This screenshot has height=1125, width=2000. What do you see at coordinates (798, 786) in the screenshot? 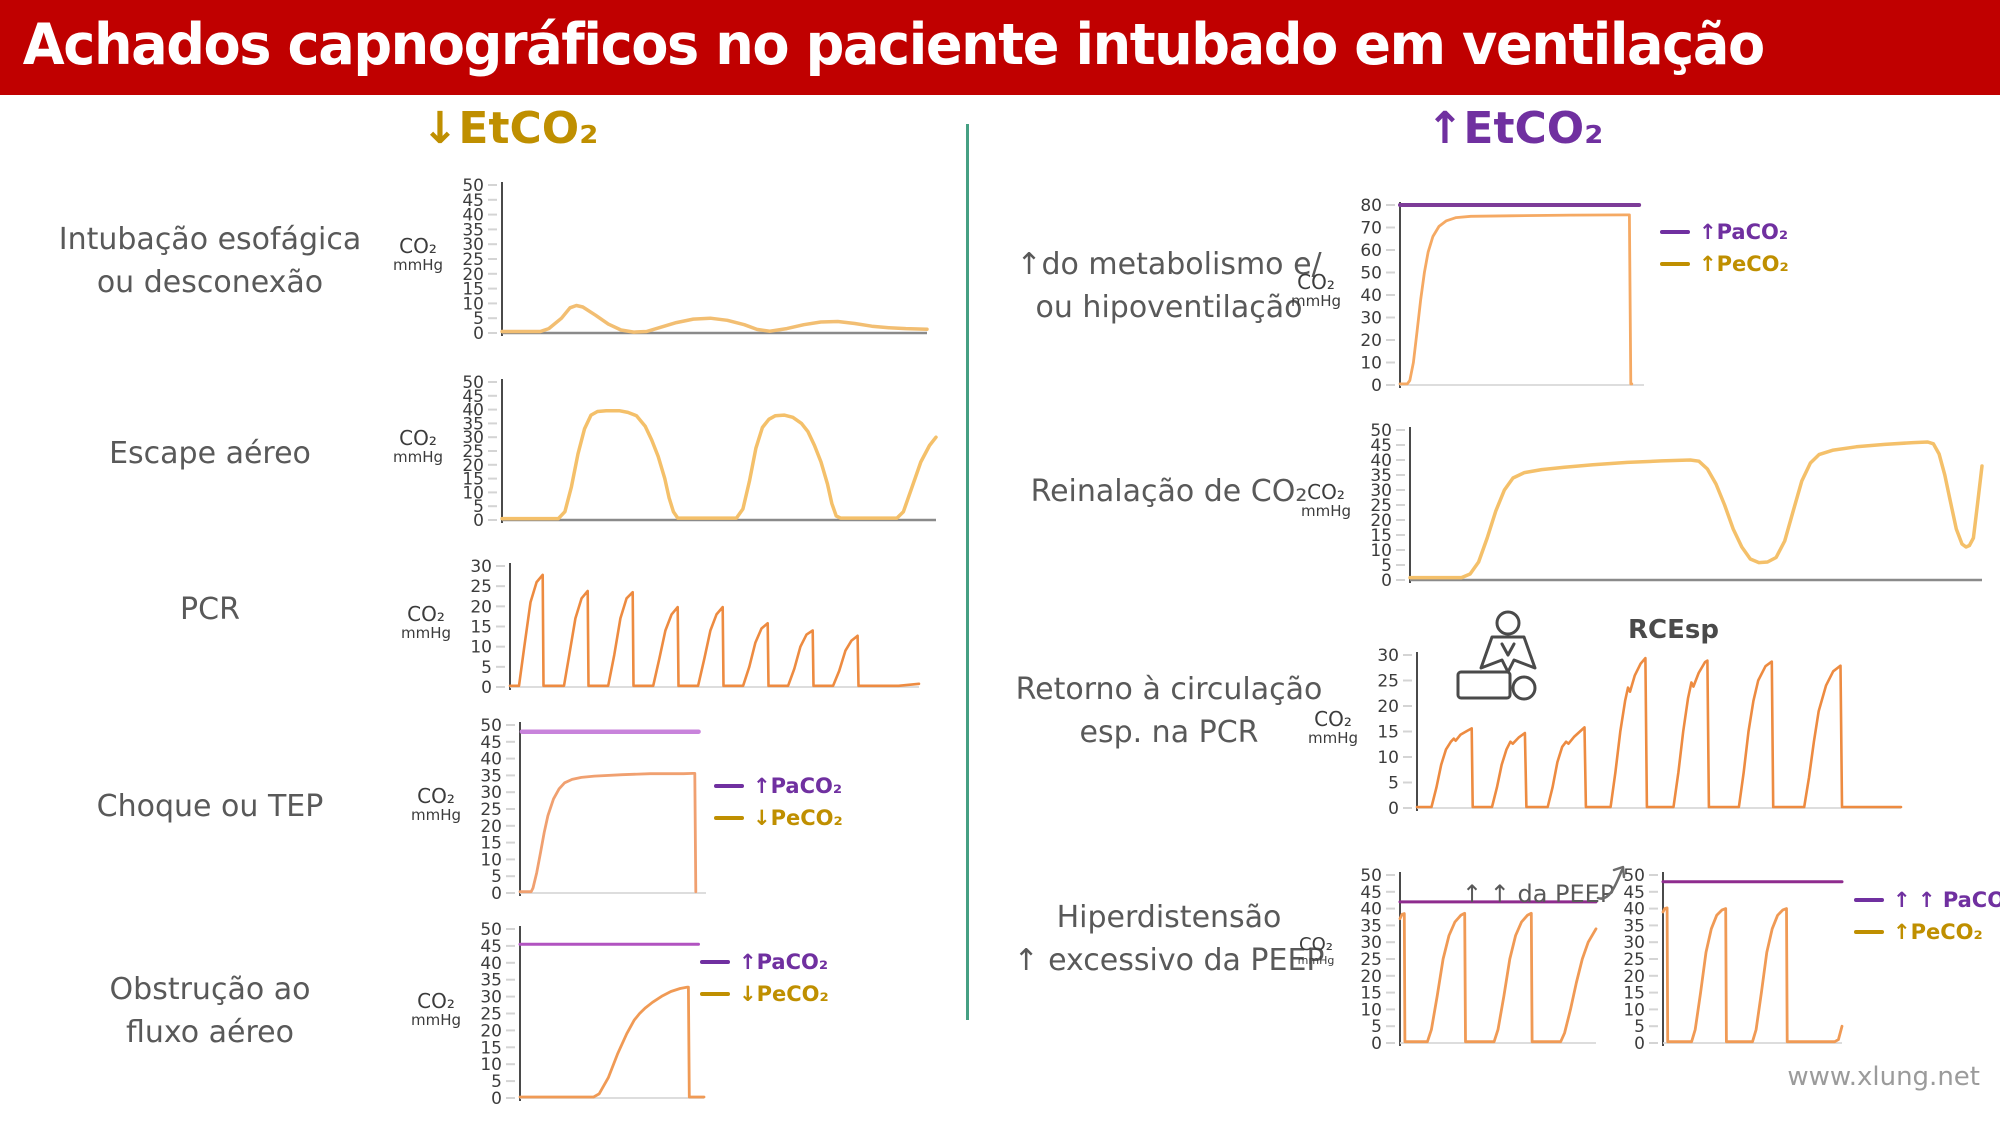
I see `legend-label: ↑PaCO₂` at bounding box center [798, 786].